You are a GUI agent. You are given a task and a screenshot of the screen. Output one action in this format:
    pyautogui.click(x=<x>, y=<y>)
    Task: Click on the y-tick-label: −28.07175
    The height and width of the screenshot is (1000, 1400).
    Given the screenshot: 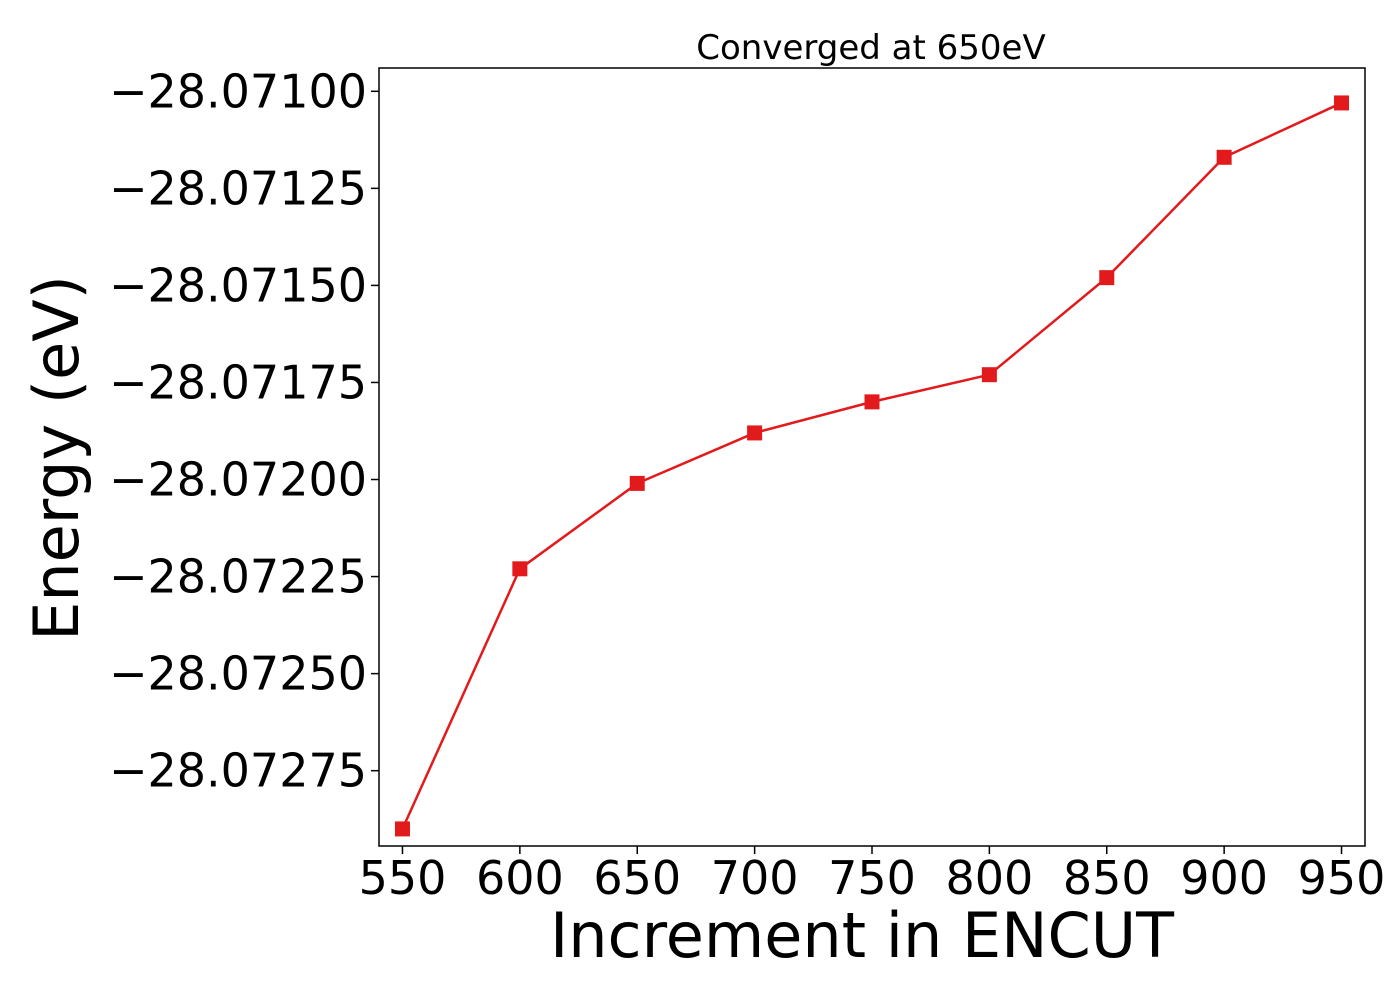 What is the action you would take?
    pyautogui.click(x=238, y=382)
    